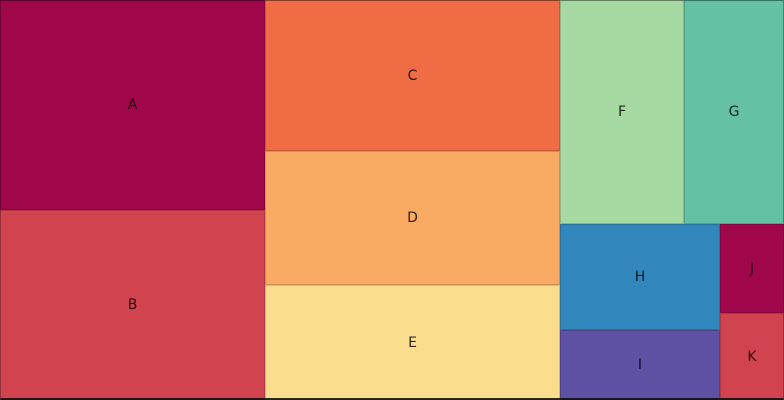 The width and height of the screenshot is (784, 400). I want to click on treemap-tile-d: D, so click(412, 218).